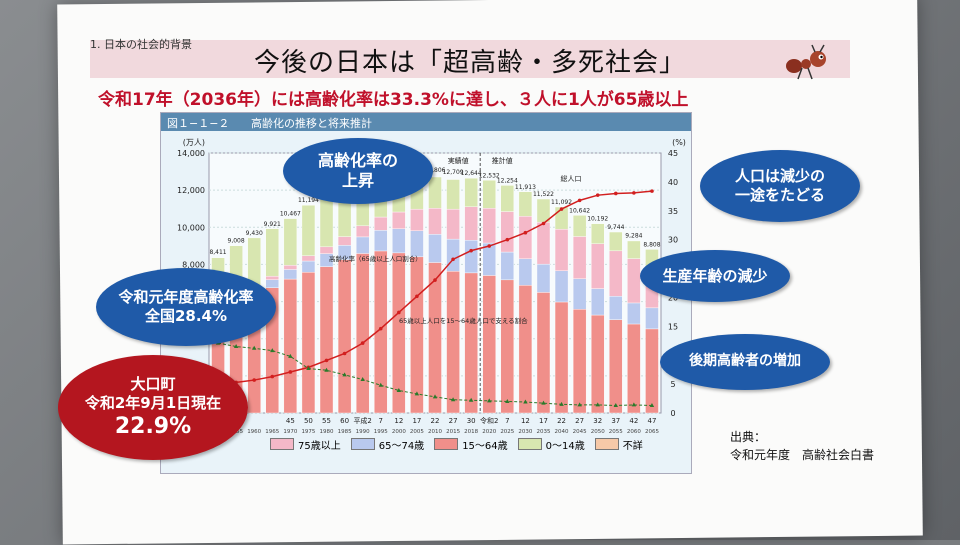  I want to click on source-label: 出典：, so click(748, 437).